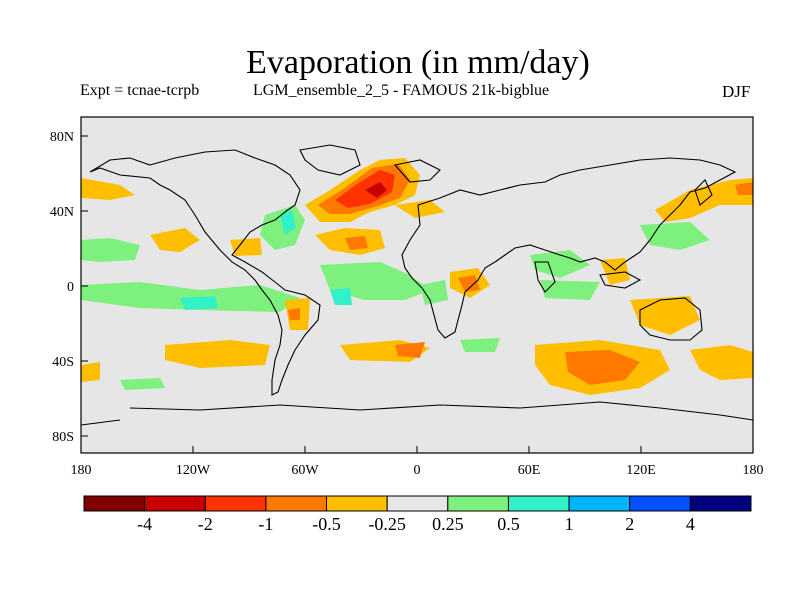 This screenshot has height=600, width=800. Describe the element at coordinates (641, 470) in the screenshot. I see `lon-tick-label: 120E` at that location.